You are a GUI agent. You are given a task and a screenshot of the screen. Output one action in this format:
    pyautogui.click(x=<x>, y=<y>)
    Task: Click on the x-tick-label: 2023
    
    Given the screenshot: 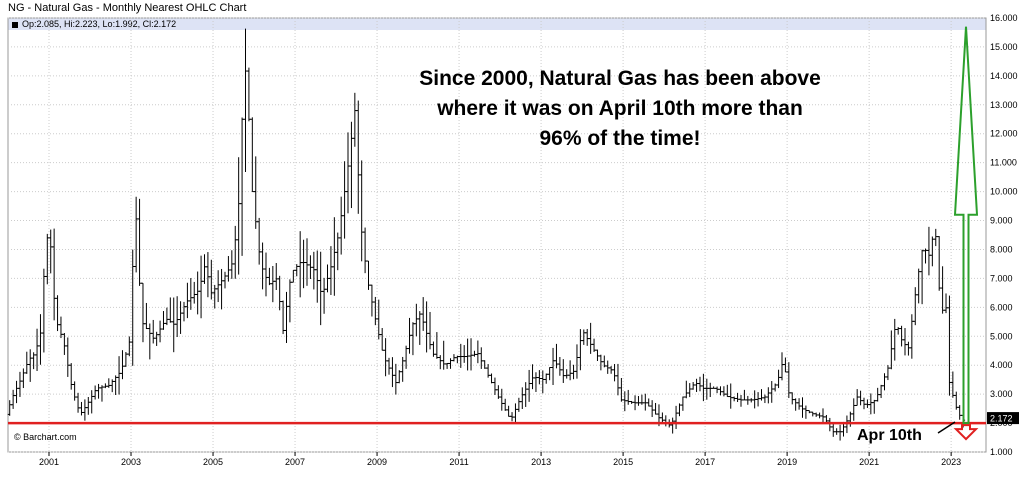 What is the action you would take?
    pyautogui.click(x=951, y=462)
    